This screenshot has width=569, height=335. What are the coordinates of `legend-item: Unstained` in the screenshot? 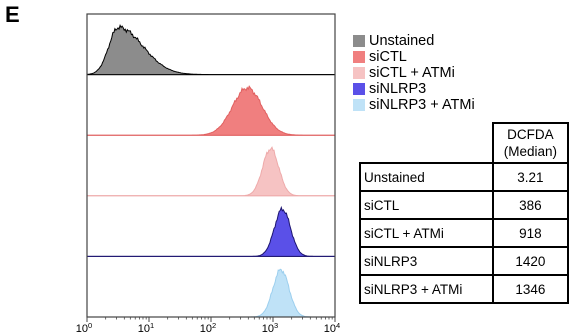 It's located at (414, 41).